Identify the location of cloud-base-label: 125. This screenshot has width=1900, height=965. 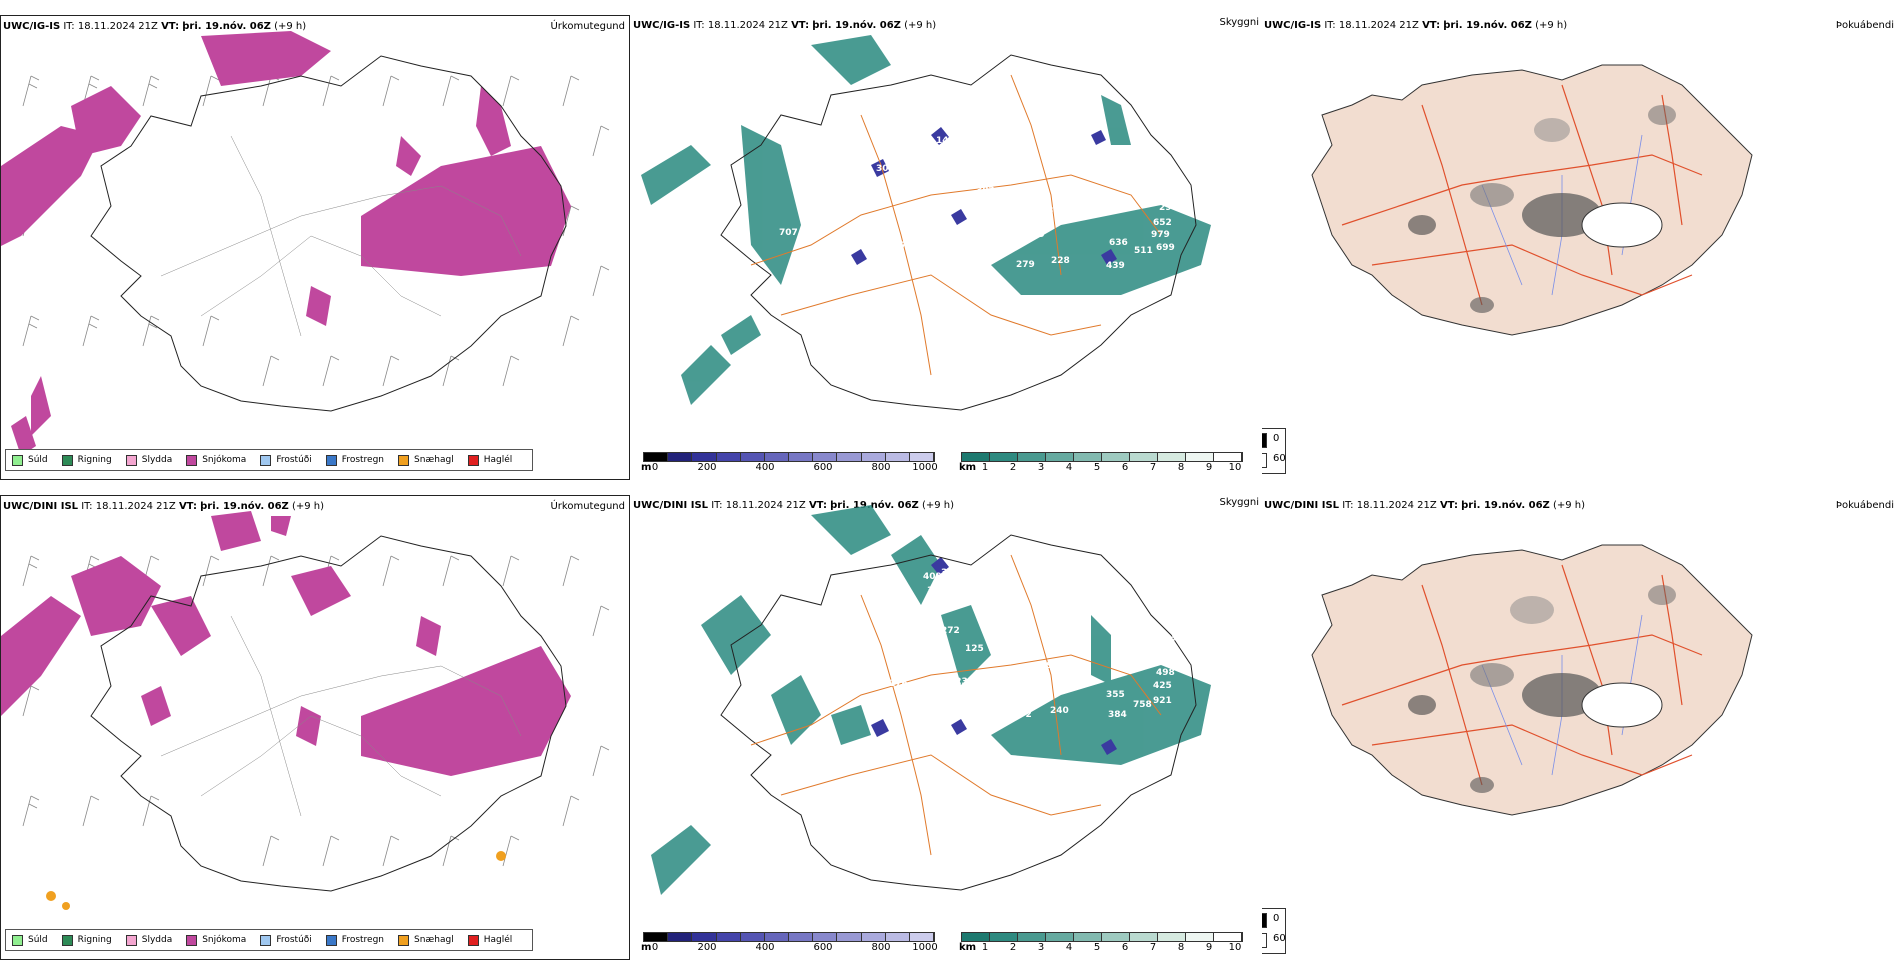
(974, 649).